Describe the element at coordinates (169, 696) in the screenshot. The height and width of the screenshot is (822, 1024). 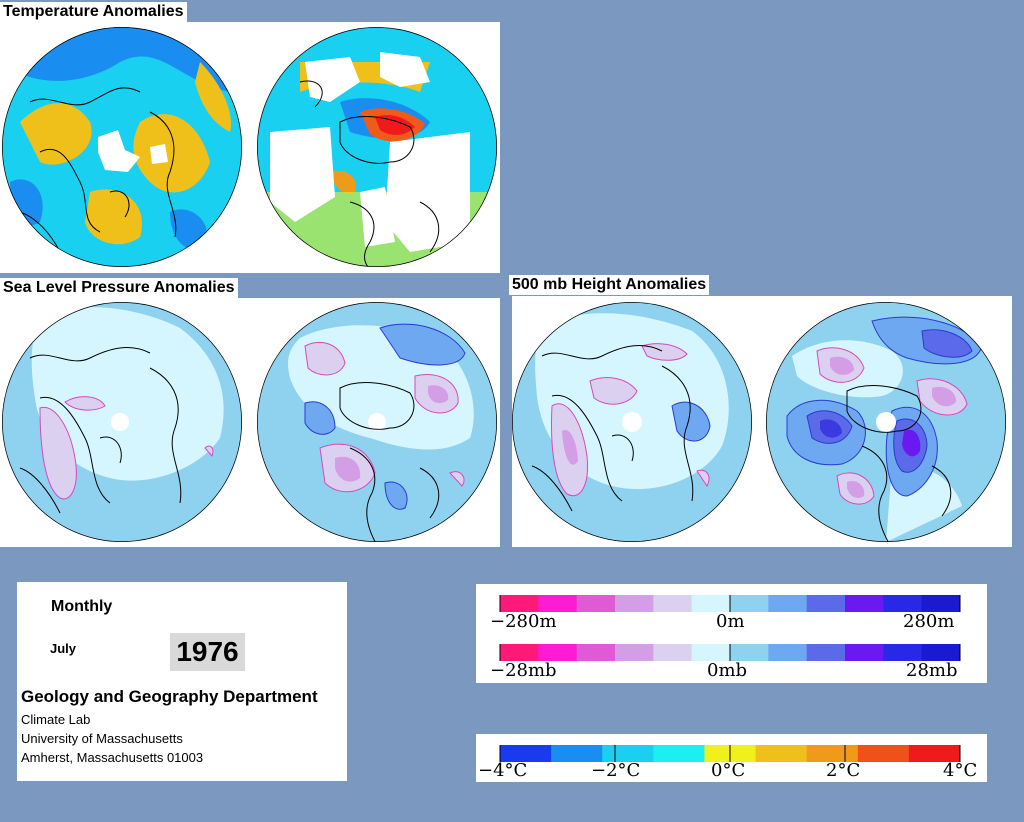
I see `department-label: Geology and Geography Department` at that location.